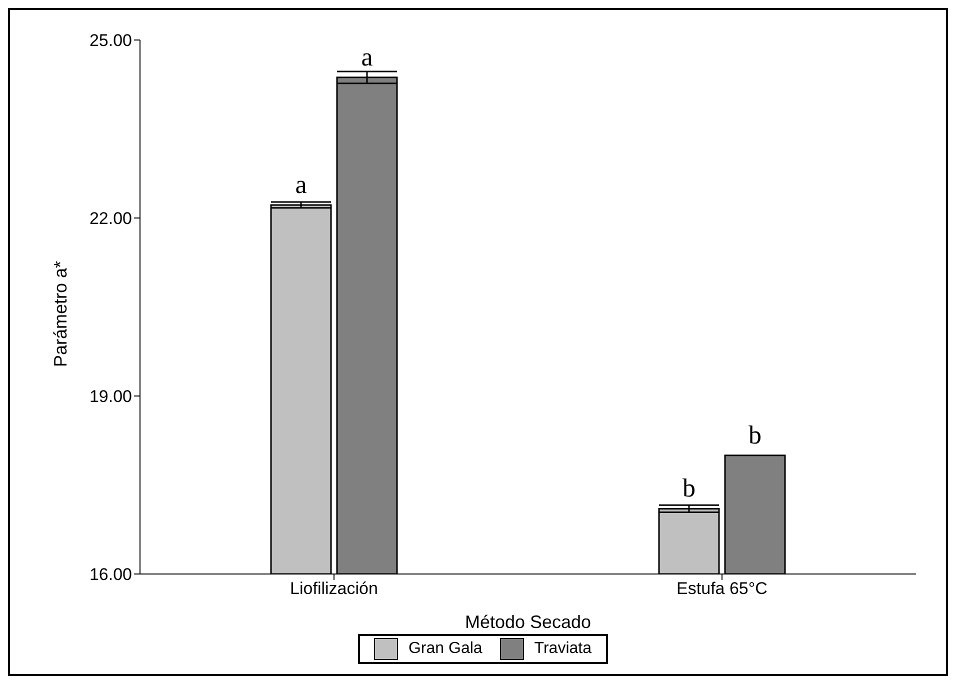 Image resolution: width=964 pixels, height=687 pixels. What do you see at coordinates (562, 649) in the screenshot?
I see `legend-label: Traviata` at bounding box center [562, 649].